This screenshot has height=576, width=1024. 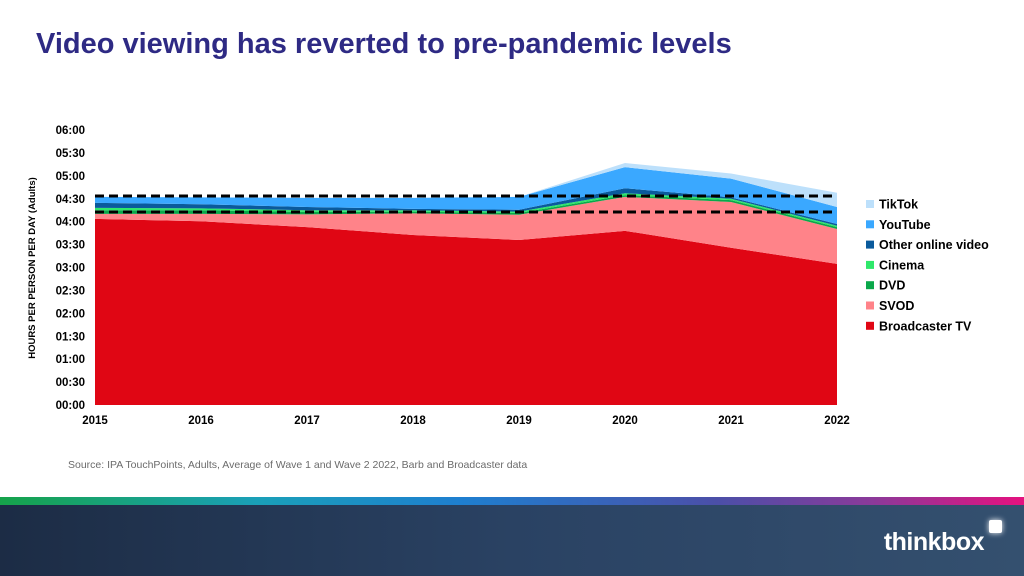 What do you see at coordinates (70, 177) in the screenshot?
I see `y-tick-label: 05:00` at bounding box center [70, 177].